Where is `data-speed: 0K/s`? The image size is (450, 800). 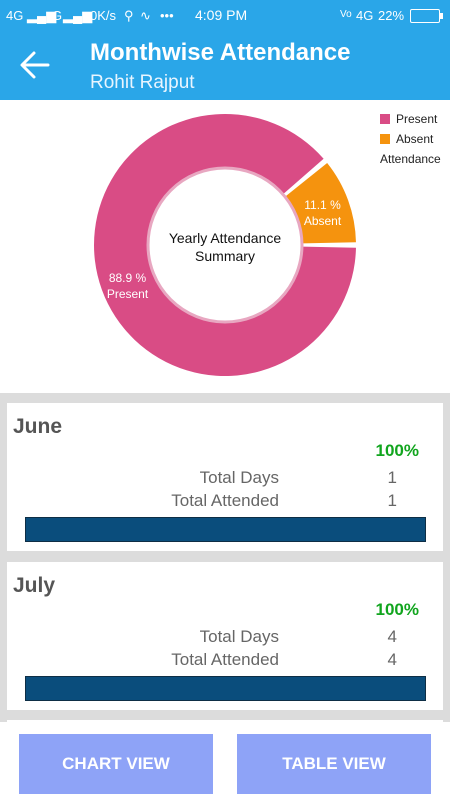 data-speed: 0K/s is located at coordinates (103, 15).